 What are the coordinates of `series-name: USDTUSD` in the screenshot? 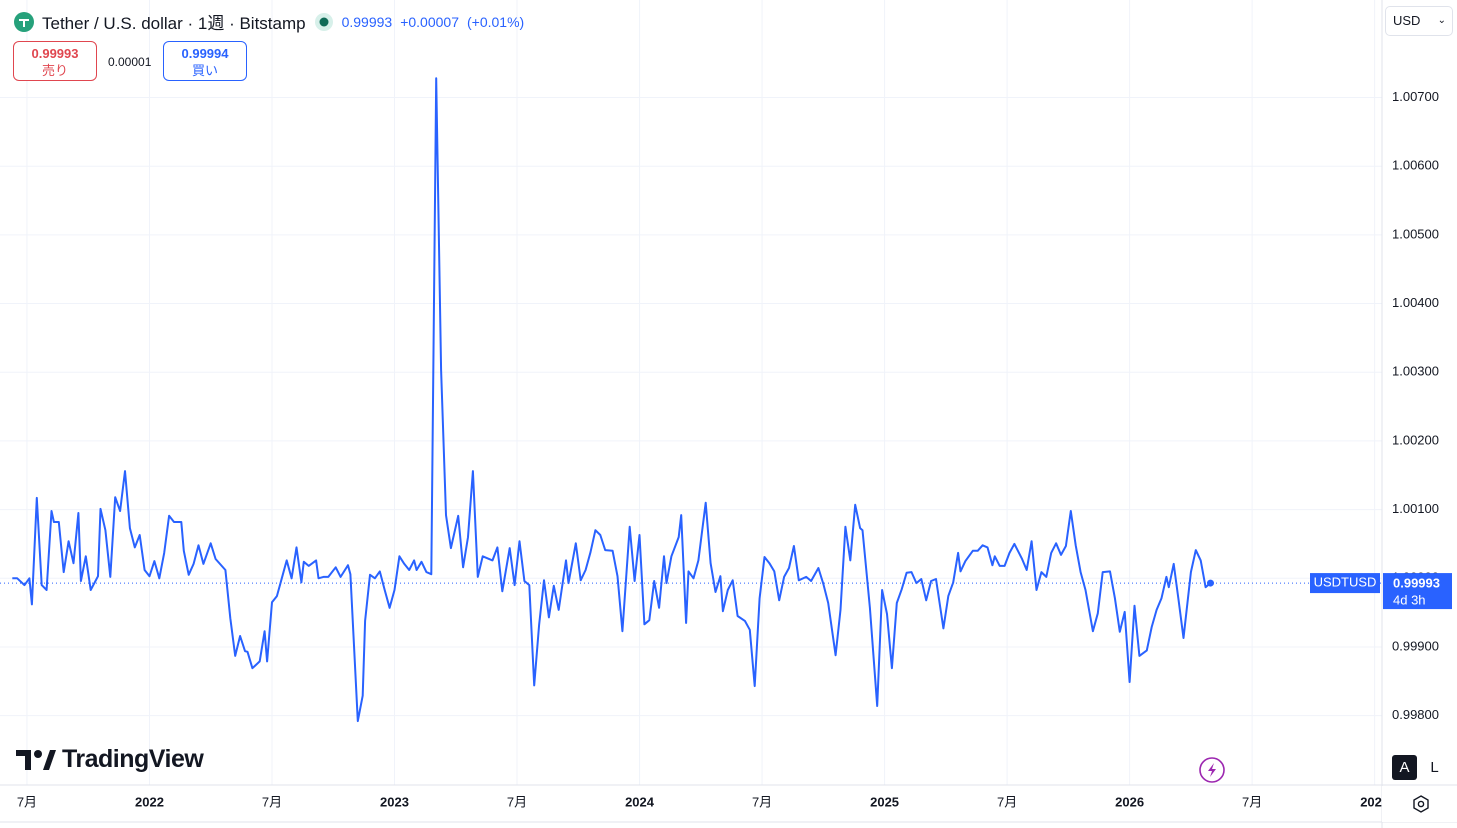 It's located at (1345, 582).